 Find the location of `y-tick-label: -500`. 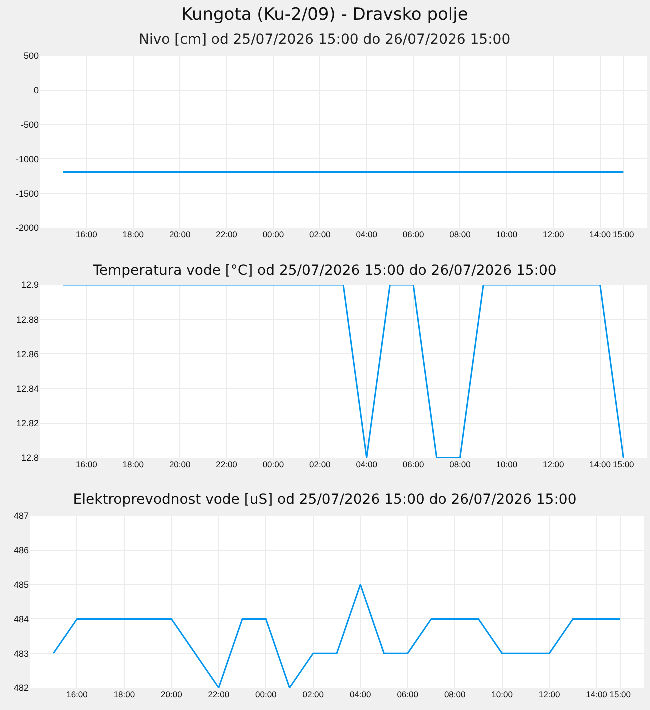

y-tick-label: -500 is located at coordinates (29, 125).